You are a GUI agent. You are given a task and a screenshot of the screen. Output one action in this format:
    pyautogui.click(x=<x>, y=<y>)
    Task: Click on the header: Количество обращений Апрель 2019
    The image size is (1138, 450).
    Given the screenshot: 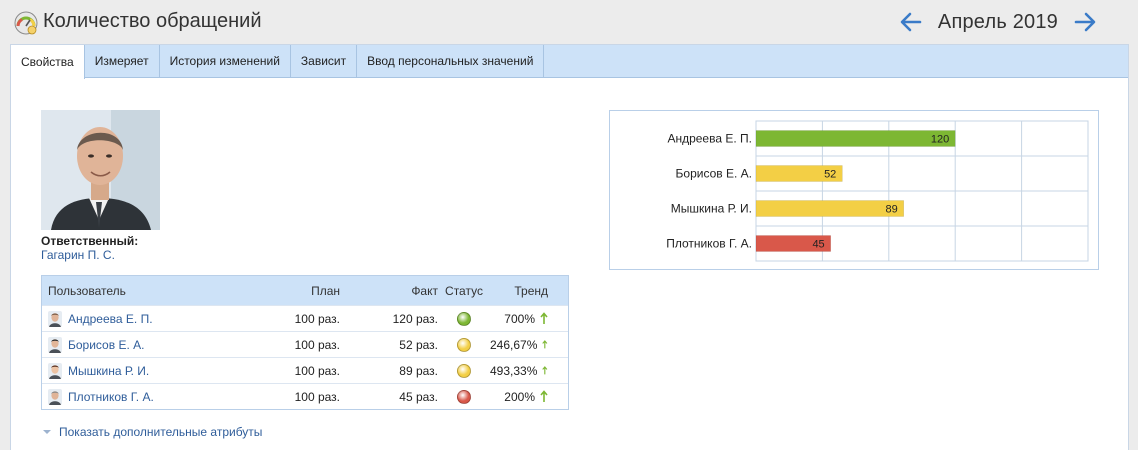 What is the action you would take?
    pyautogui.click(x=569, y=22)
    